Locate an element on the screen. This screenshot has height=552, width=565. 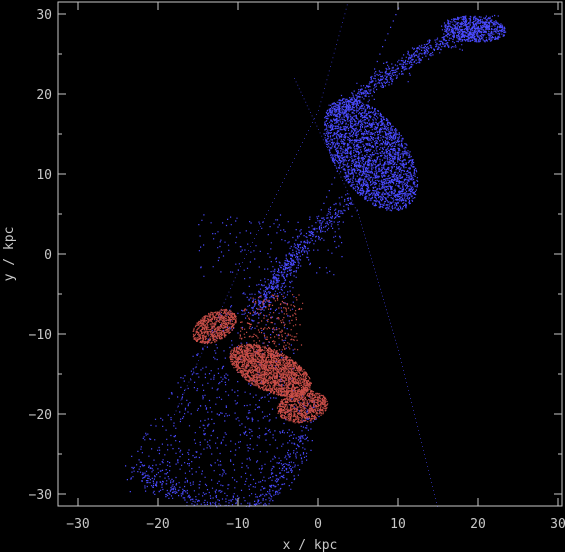
y-axis-label: y / kpc is located at coordinates (9, 254).